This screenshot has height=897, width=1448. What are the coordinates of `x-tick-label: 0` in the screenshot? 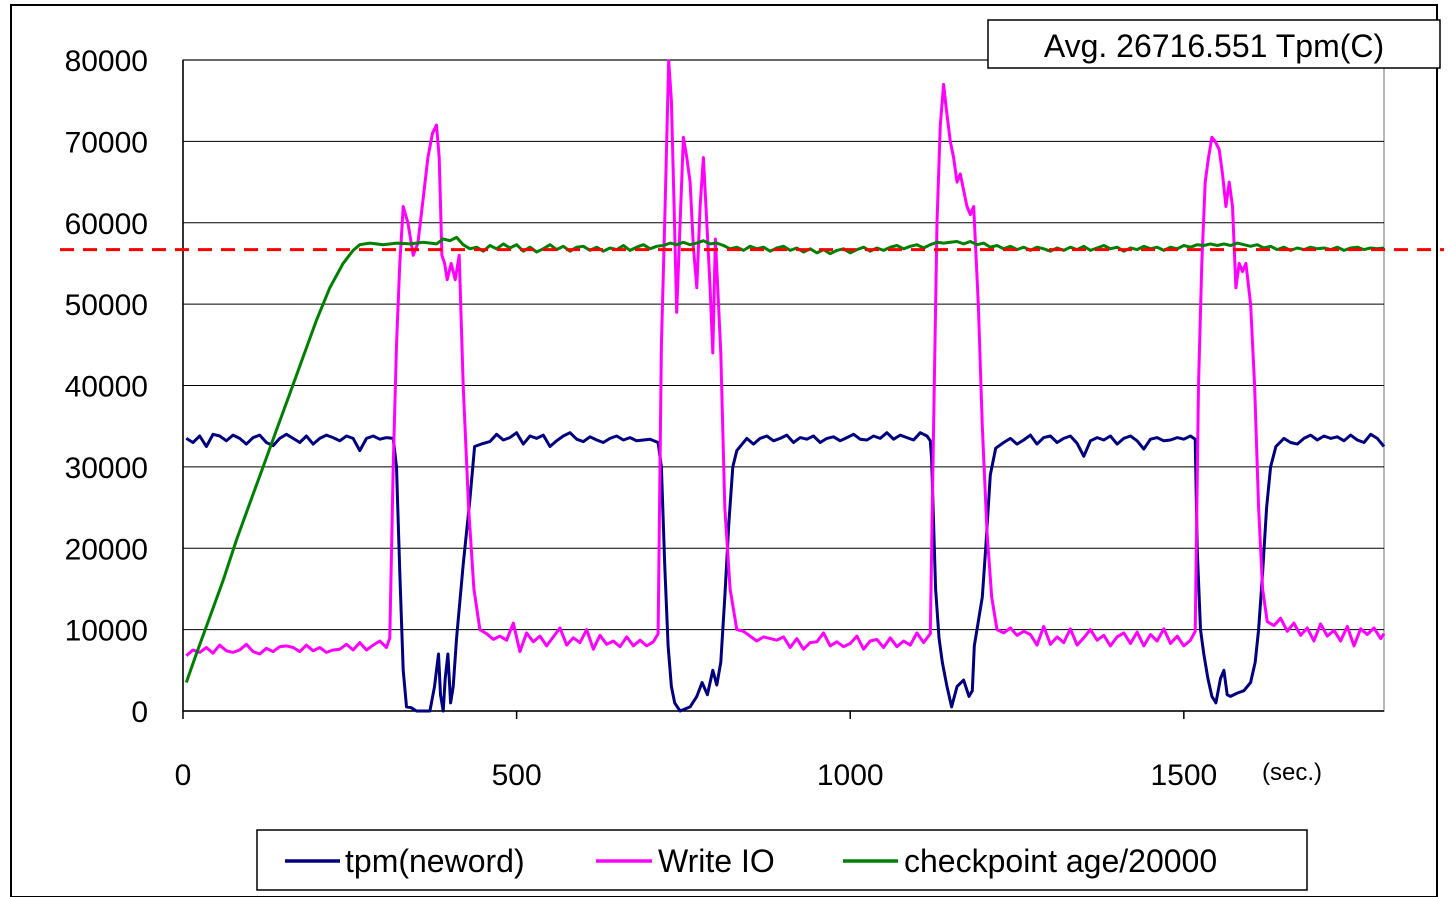 It's located at (183, 775).